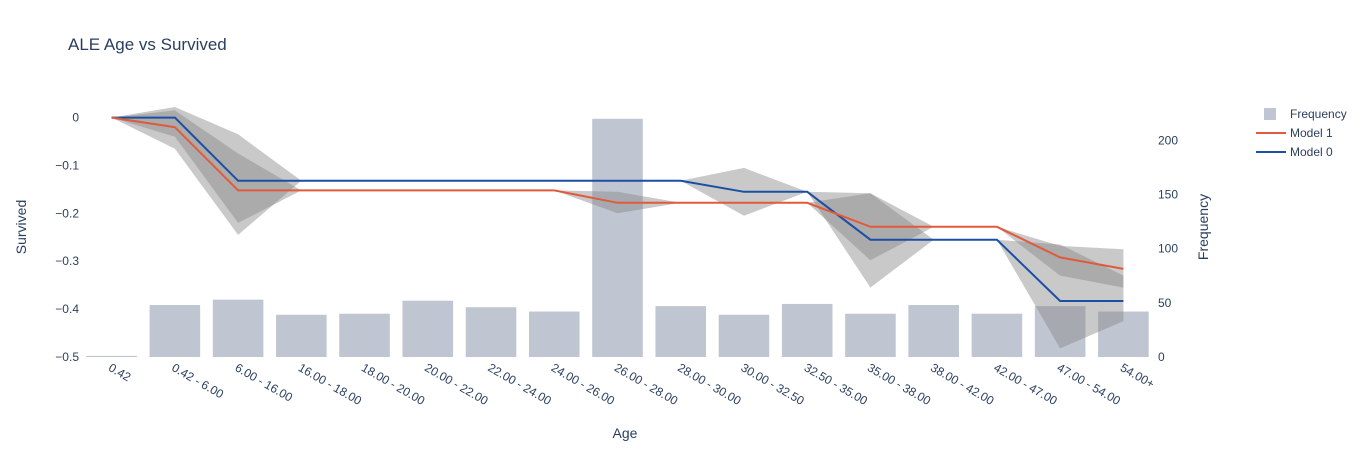 The width and height of the screenshot is (1370, 450). I want to click on x-tick-label: 22.00 - 24.00, so click(520, 384).